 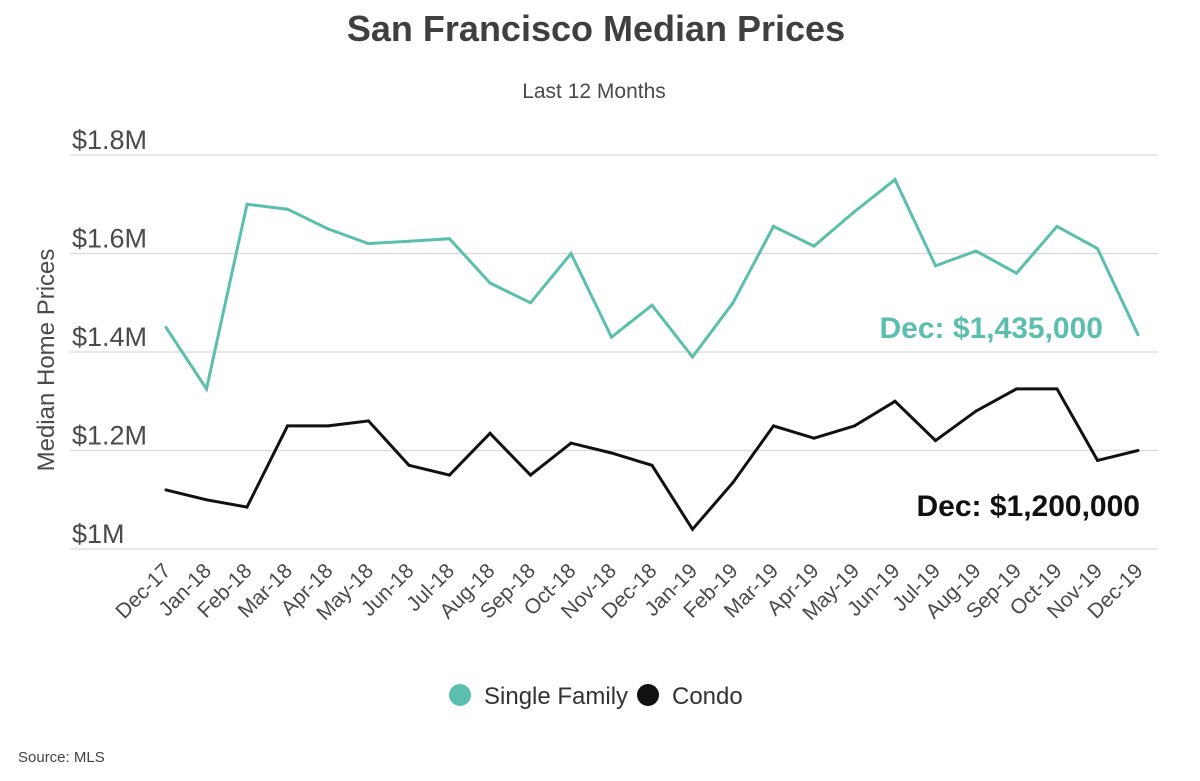 What do you see at coordinates (46, 360) in the screenshot?
I see `y-axis-label: Median Home Prices` at bounding box center [46, 360].